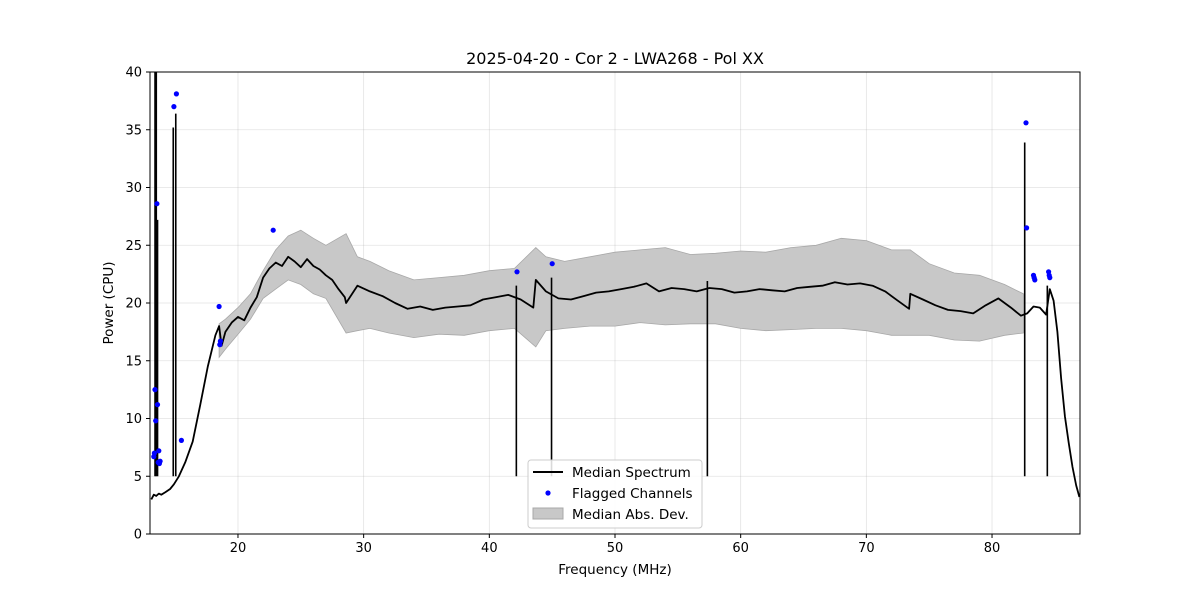 The image size is (1200, 600). I want to click on x-axis-label: Frequency (MHz), so click(614, 570).